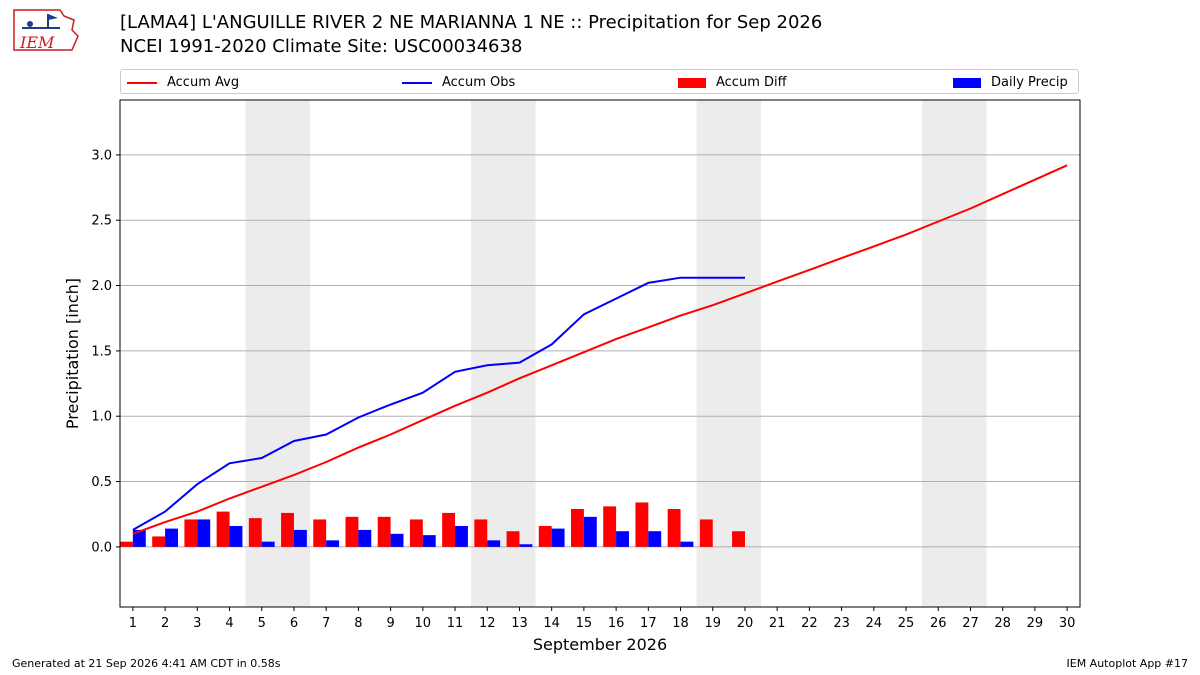 This screenshot has height=675, width=1200. I want to click on x-tick-label: 21, so click(777, 623).